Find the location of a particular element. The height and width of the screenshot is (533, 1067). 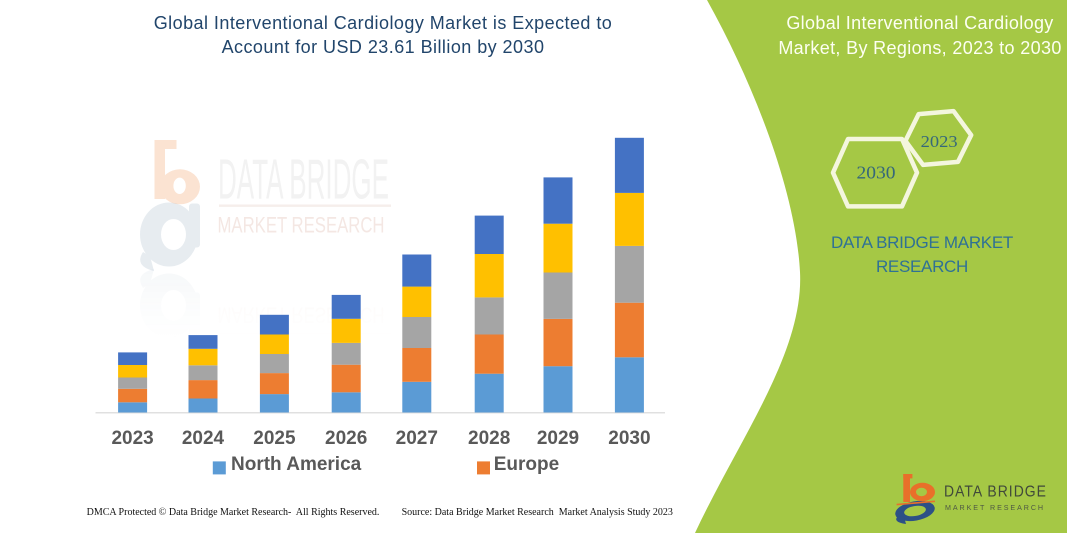

svg-text: 2030 is located at coordinates (876, 173).